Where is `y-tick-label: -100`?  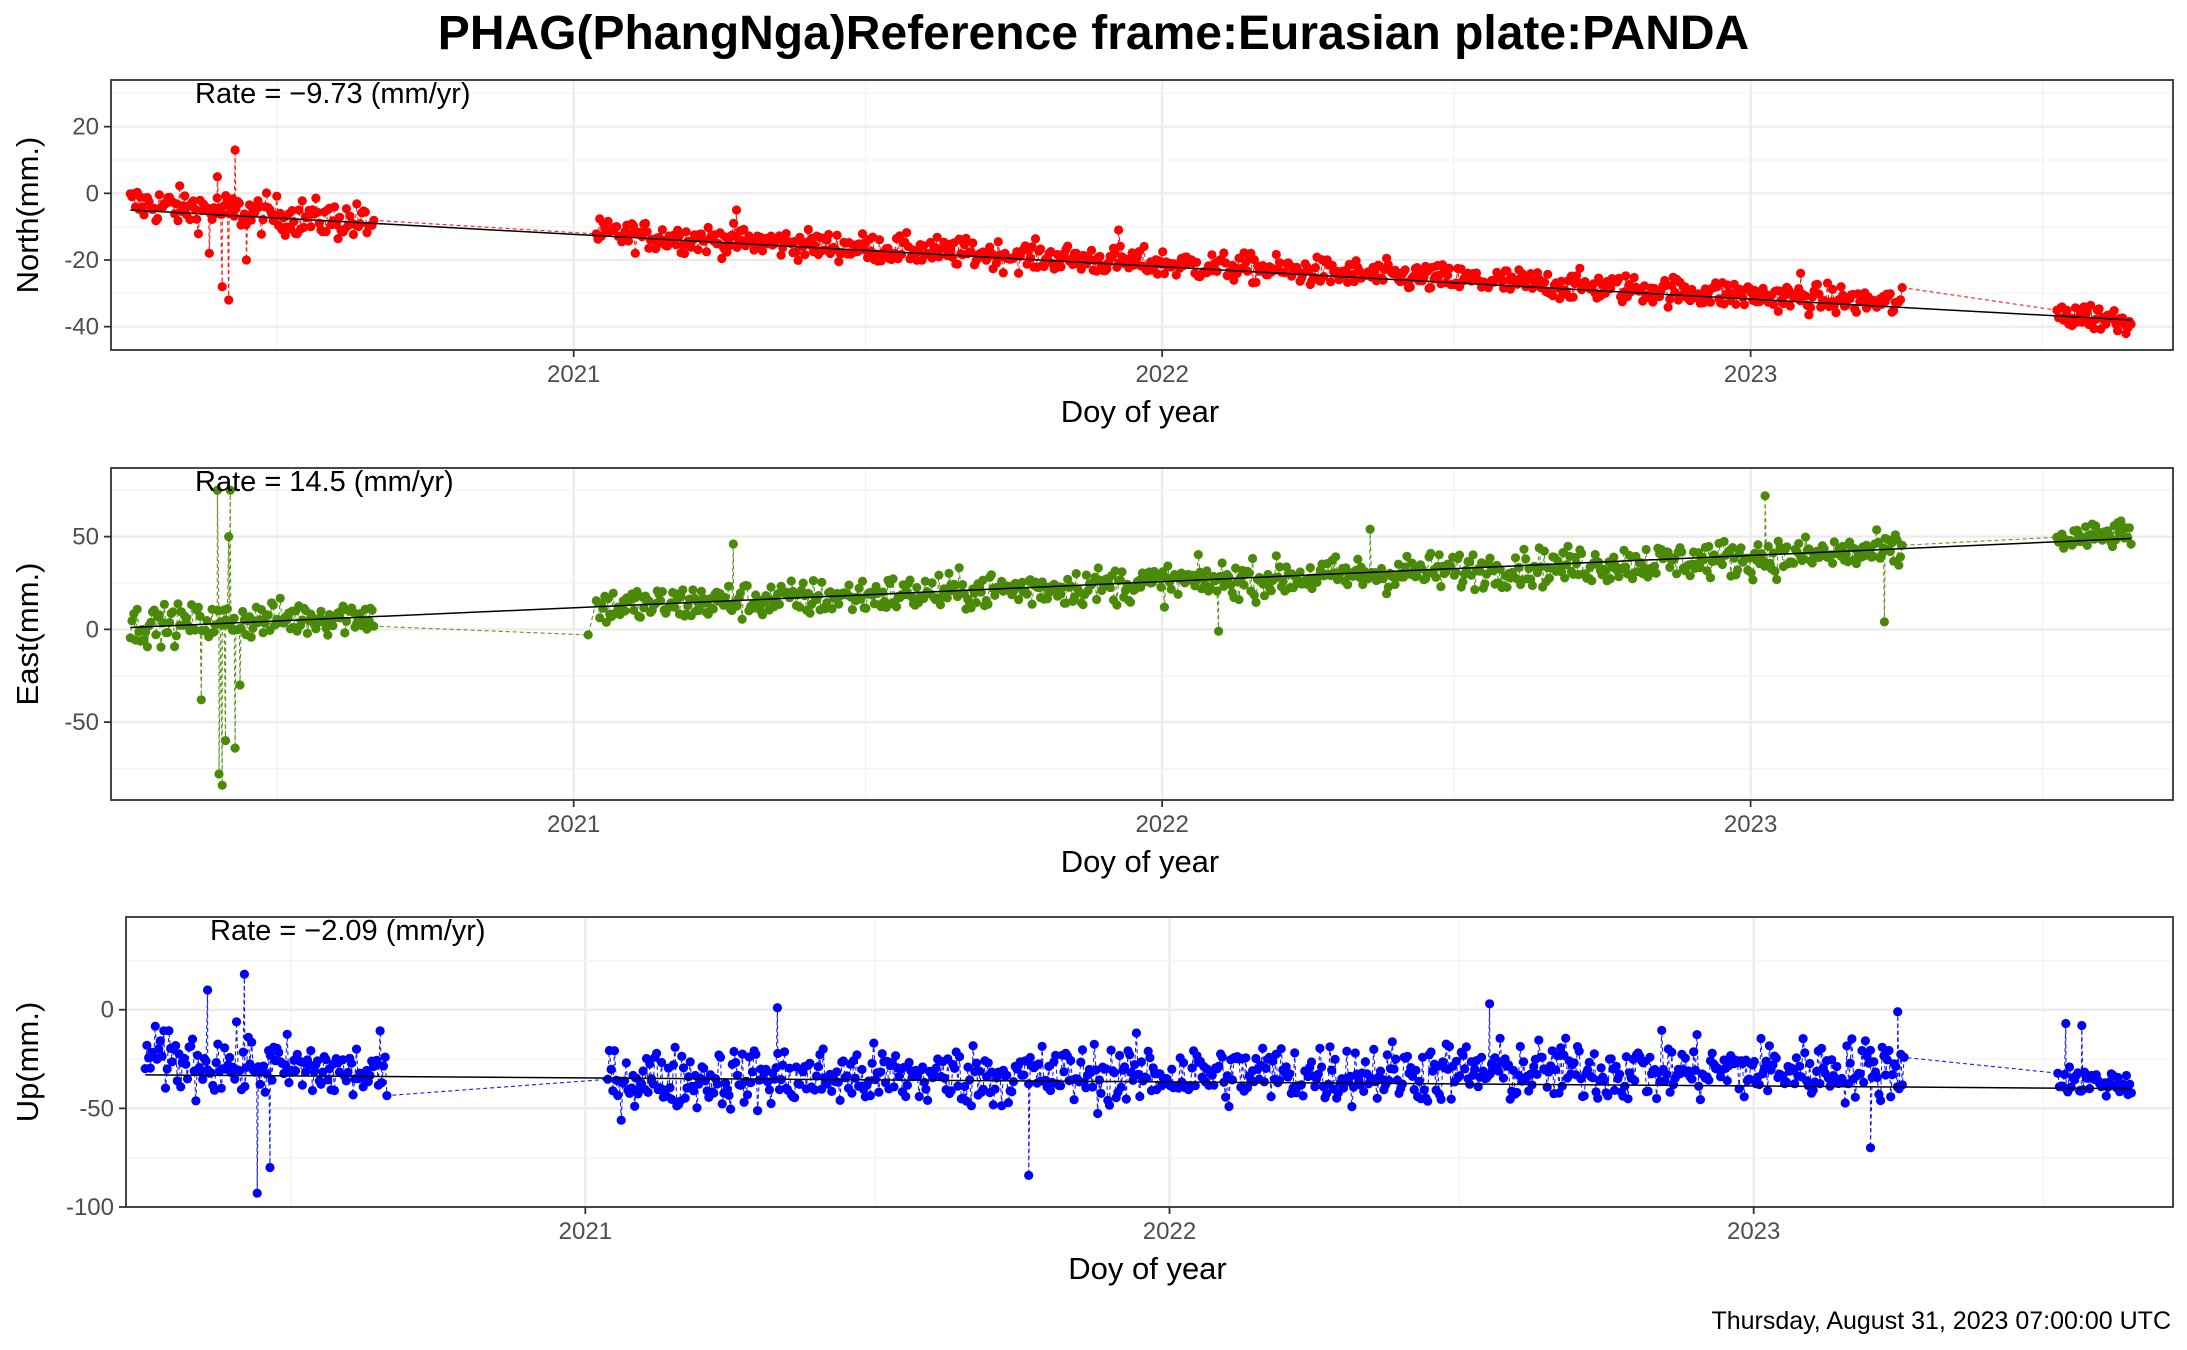
y-tick-label: -100 is located at coordinates (90, 1207).